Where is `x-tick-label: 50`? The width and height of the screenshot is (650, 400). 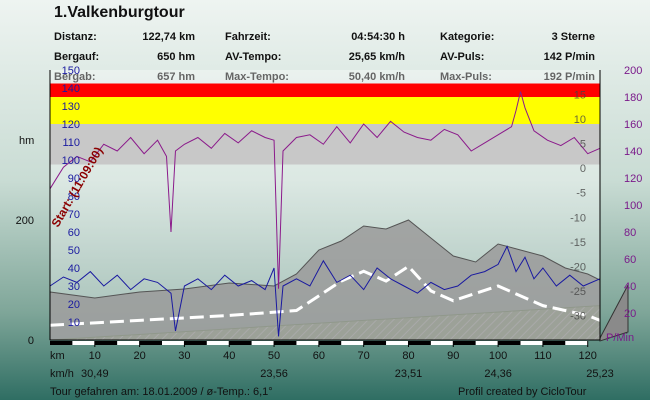 x-tick-label: 50 is located at coordinates (274, 356).